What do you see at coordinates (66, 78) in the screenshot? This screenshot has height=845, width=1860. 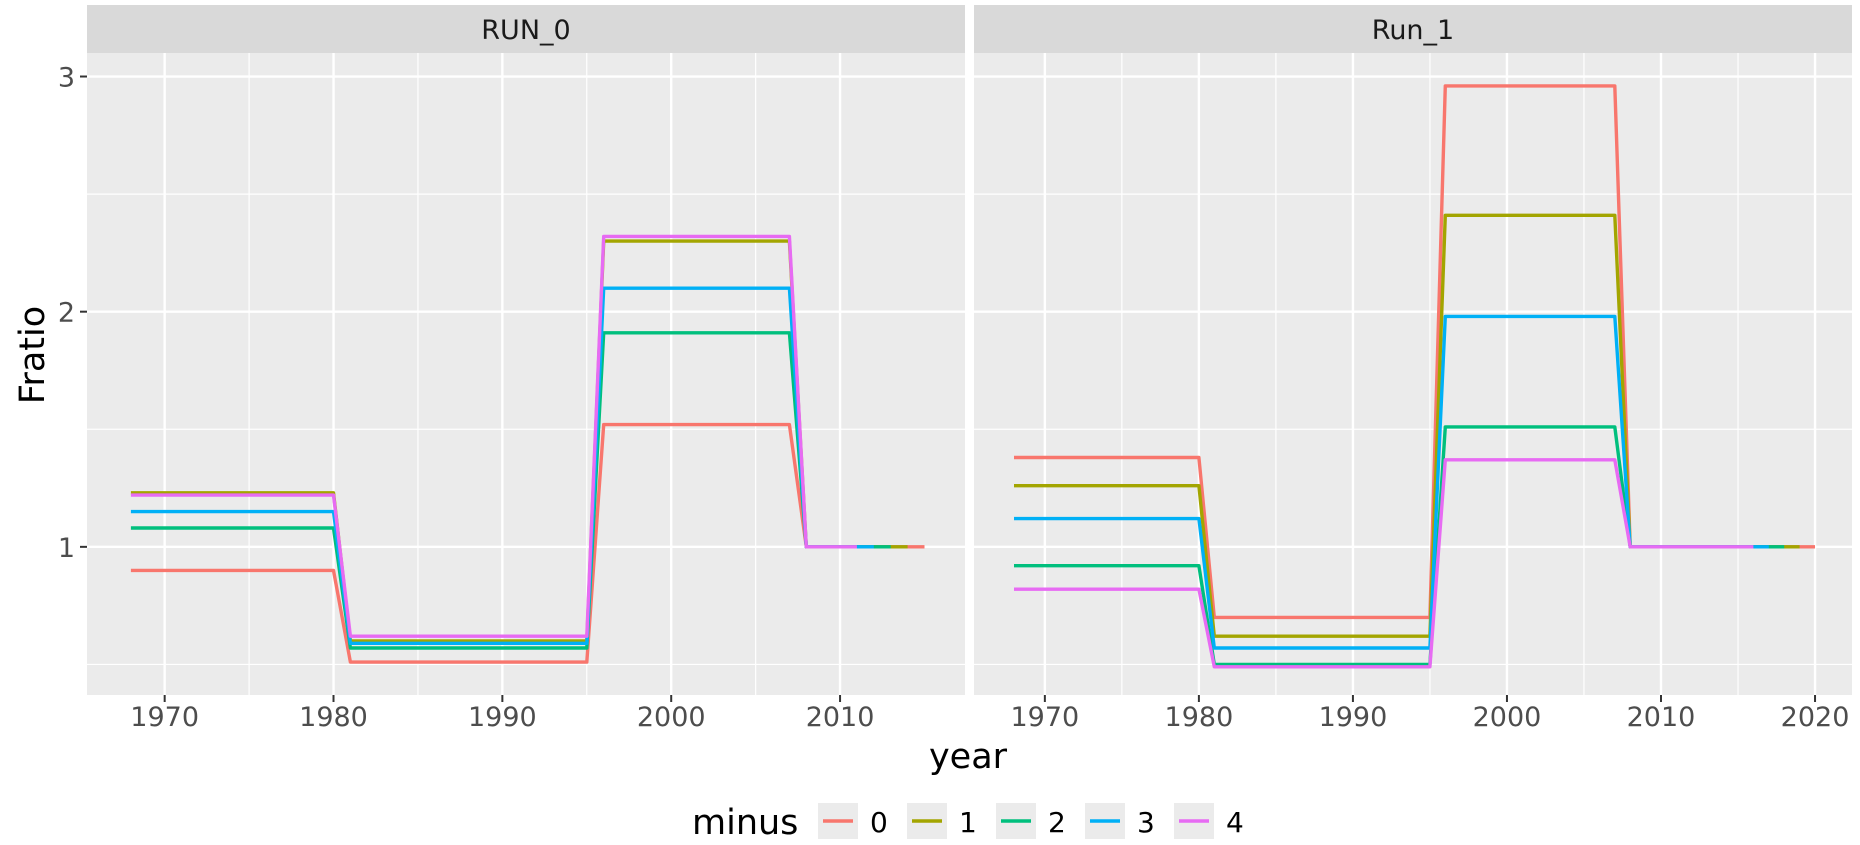 I see `y-tick-label: 3` at bounding box center [66, 78].